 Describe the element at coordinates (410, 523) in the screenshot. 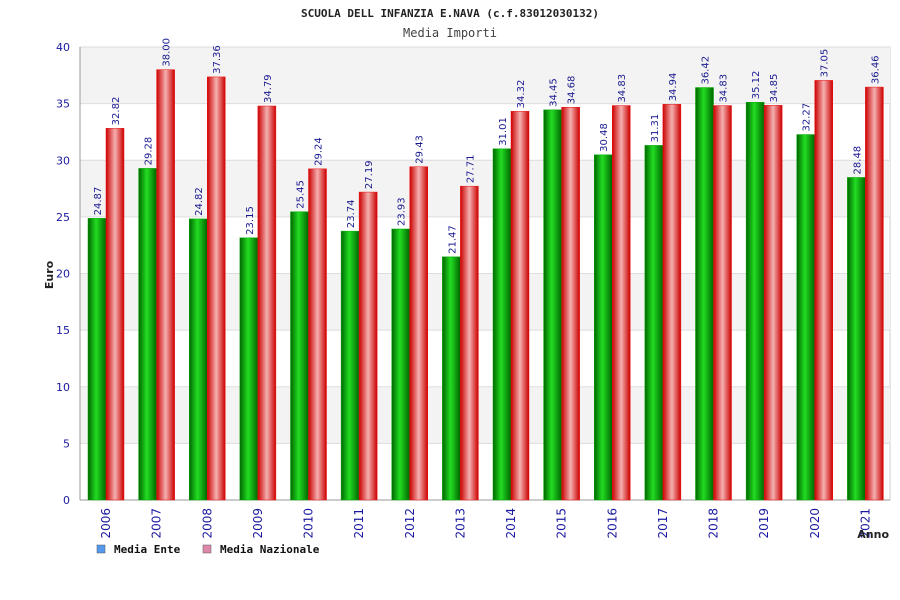

I see `x-tick-label: 2012` at that location.